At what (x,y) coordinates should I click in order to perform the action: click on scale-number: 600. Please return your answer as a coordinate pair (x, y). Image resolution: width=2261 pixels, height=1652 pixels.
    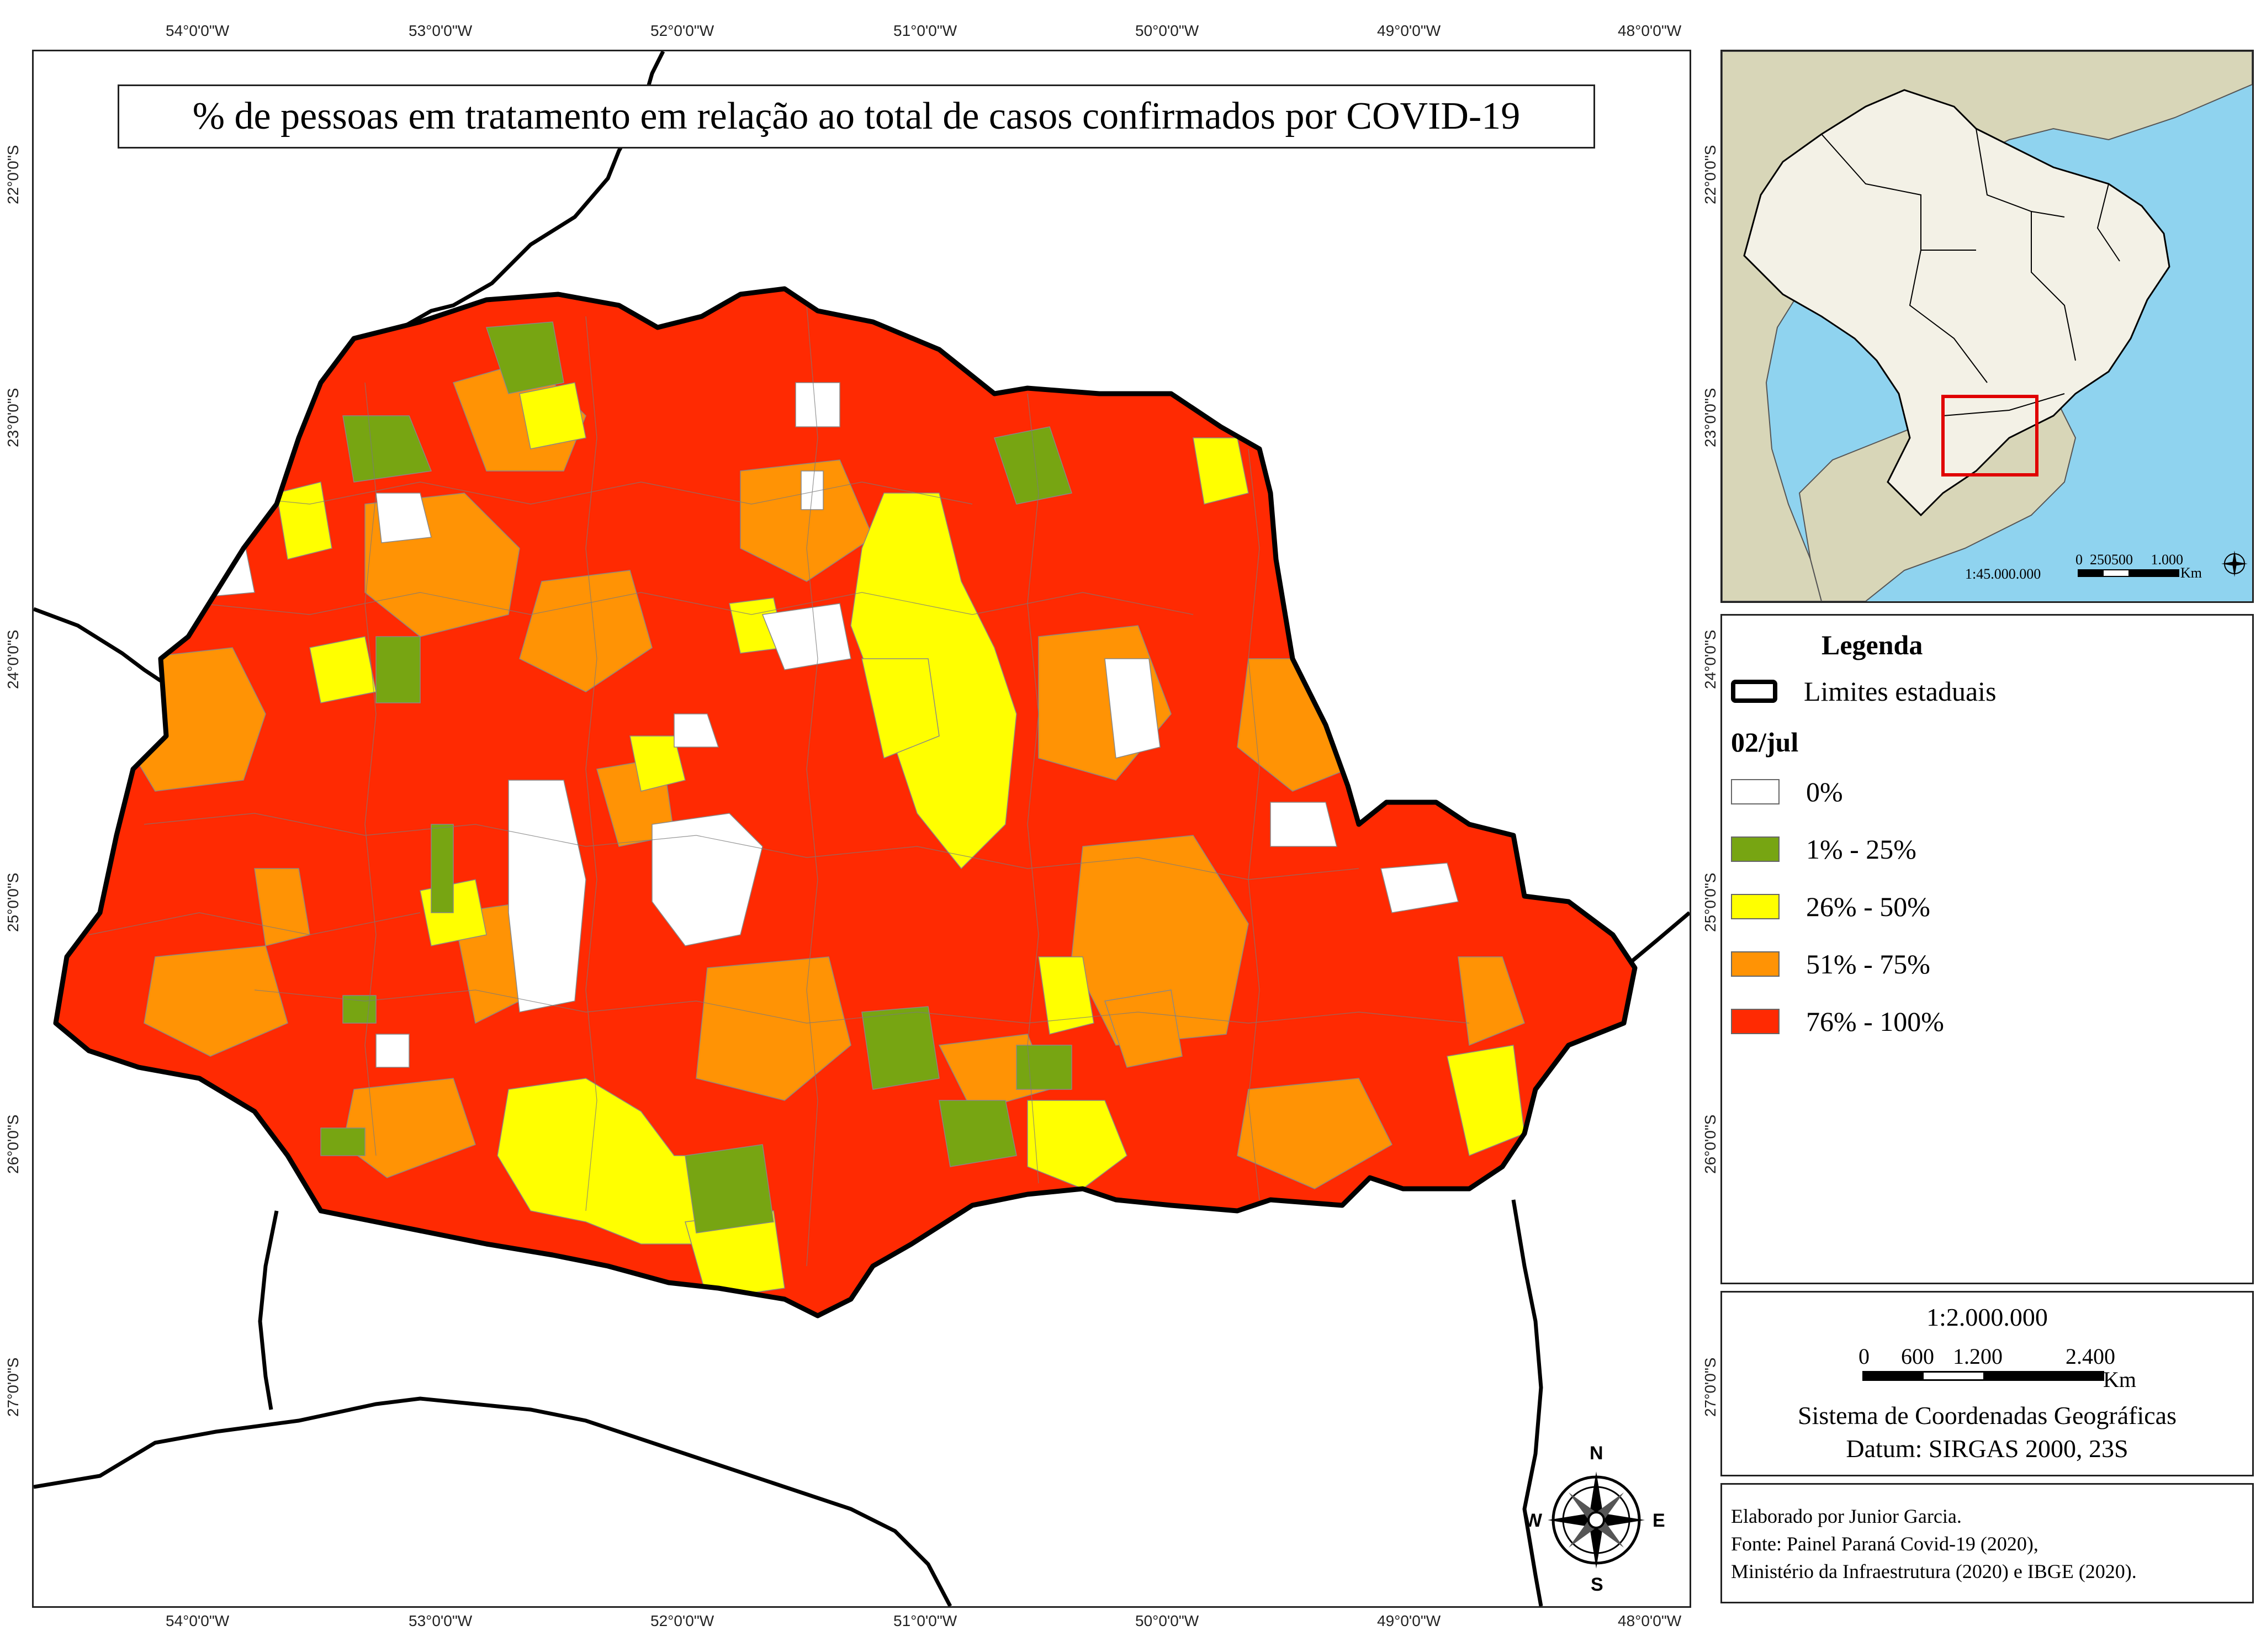
    Looking at the image, I should click on (1918, 1356).